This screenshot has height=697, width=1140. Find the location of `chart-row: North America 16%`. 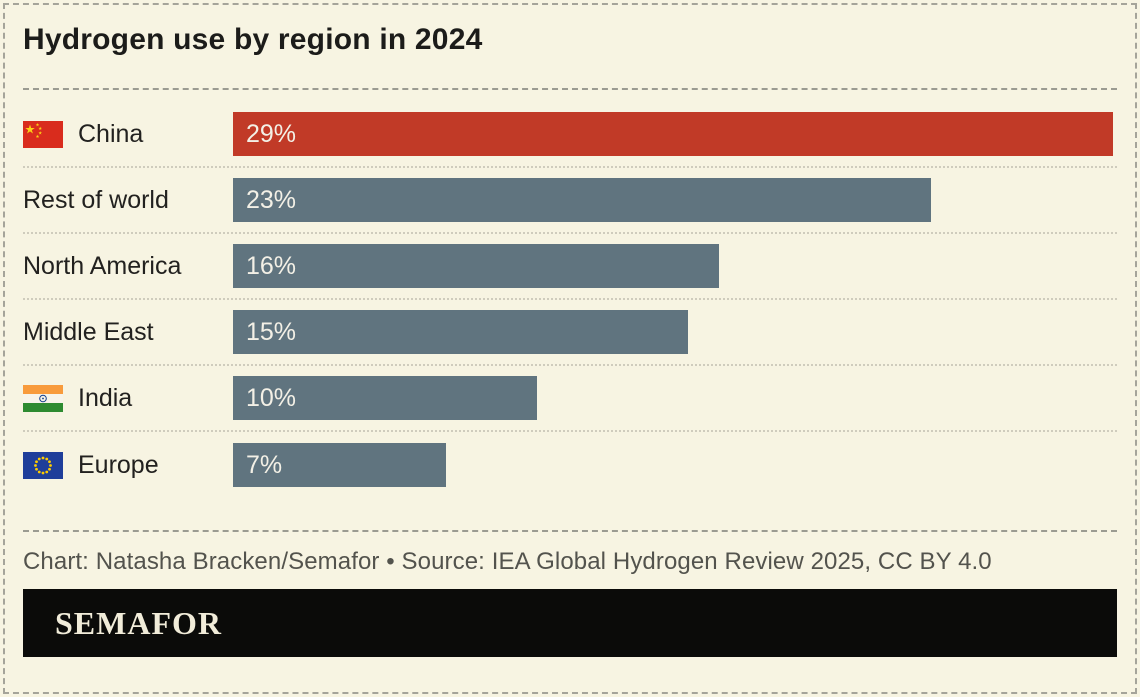

chart-row: North America 16% is located at coordinates (570, 267).